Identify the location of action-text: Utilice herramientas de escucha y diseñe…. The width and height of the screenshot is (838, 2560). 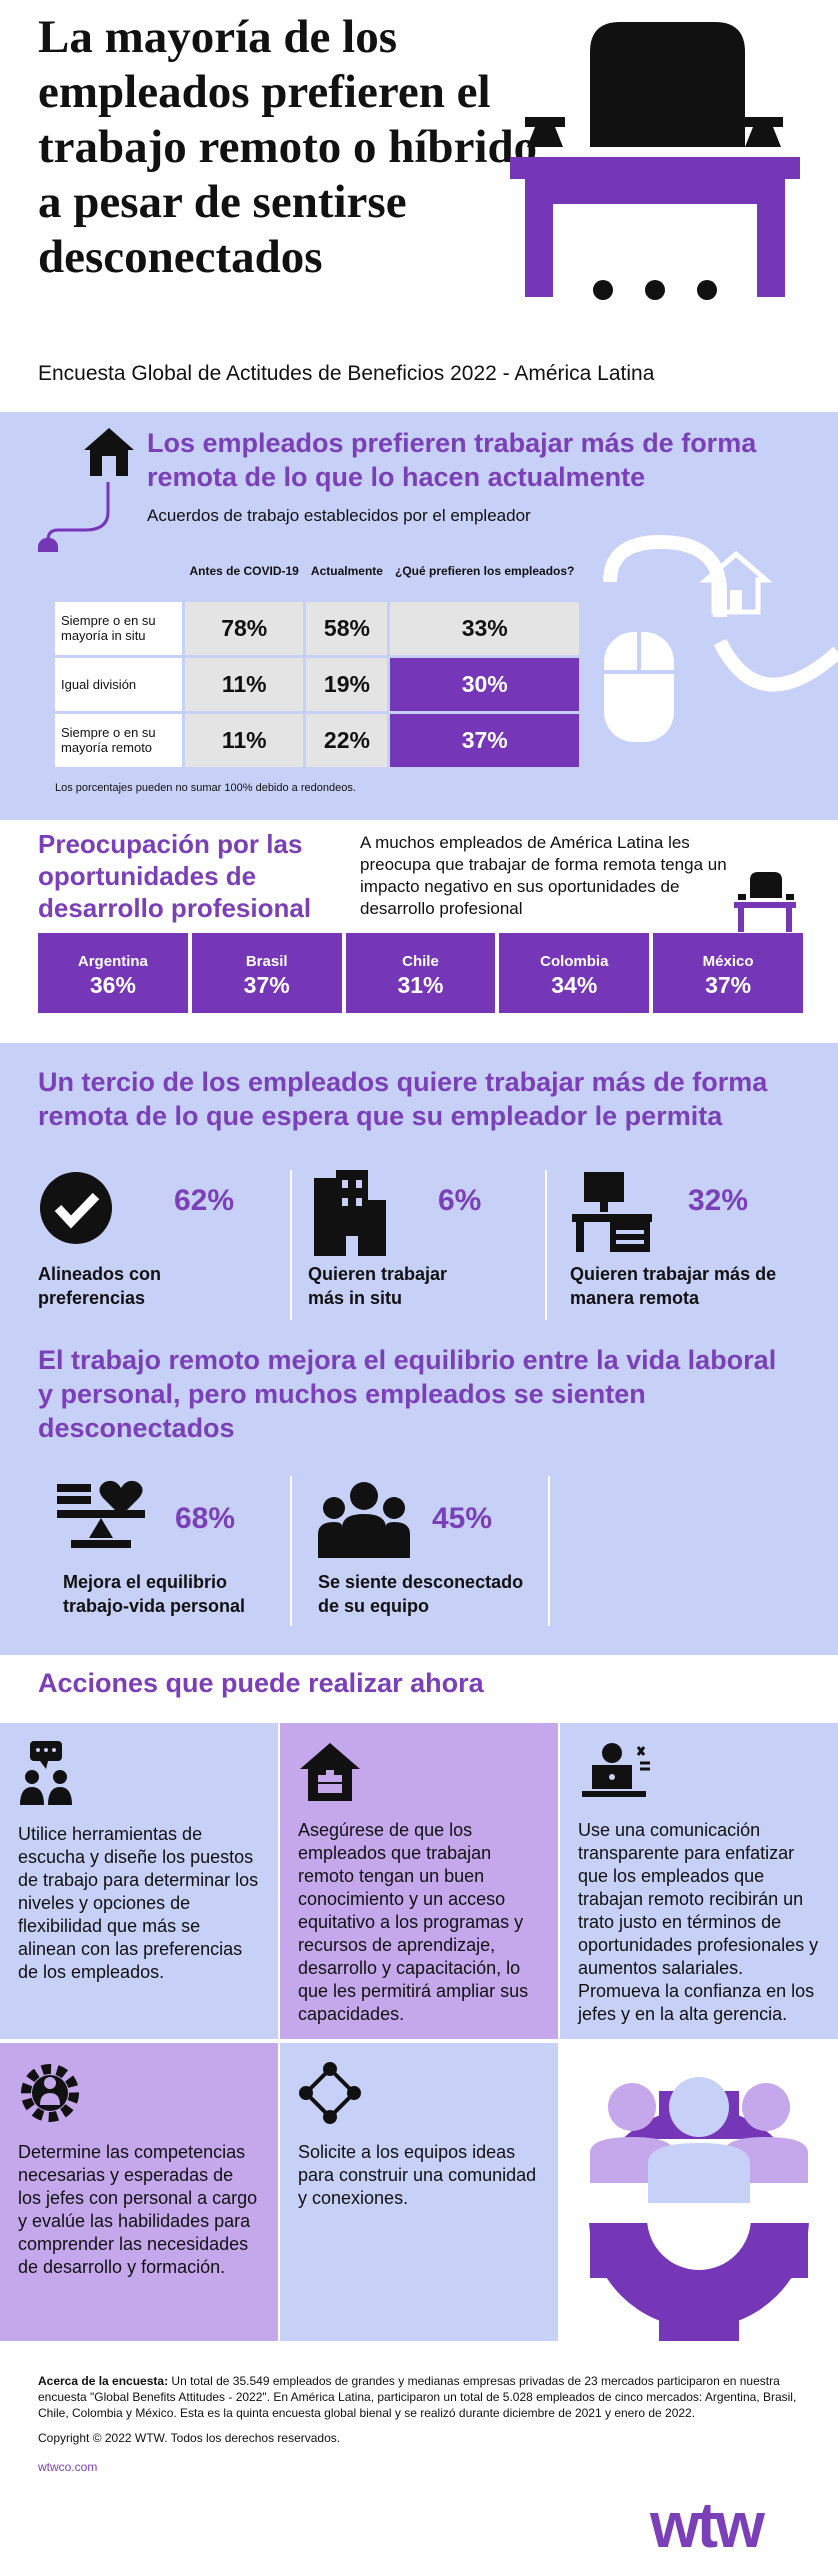
(138, 1903).